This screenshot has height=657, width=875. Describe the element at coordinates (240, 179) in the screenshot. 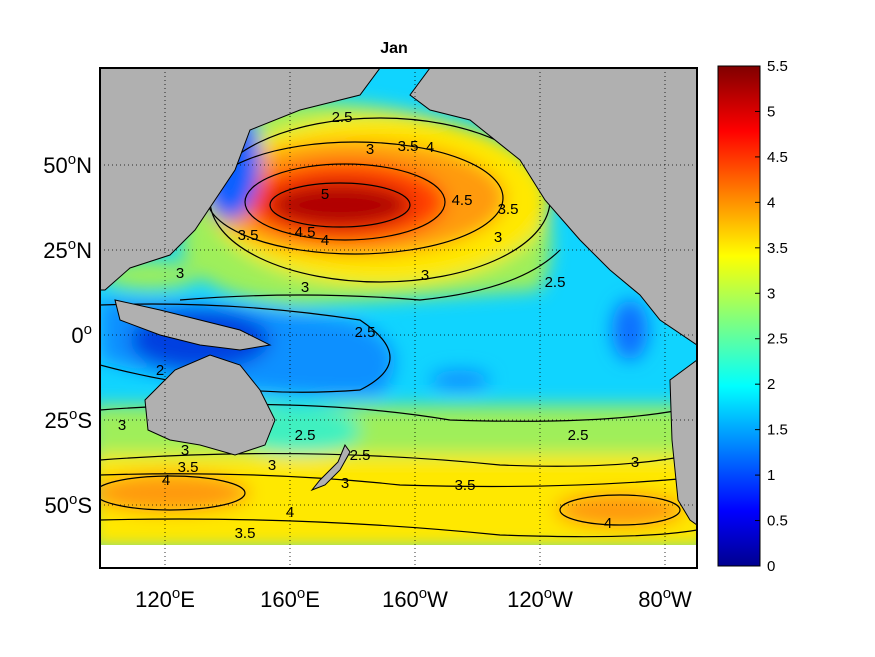

I see `asia` at that location.